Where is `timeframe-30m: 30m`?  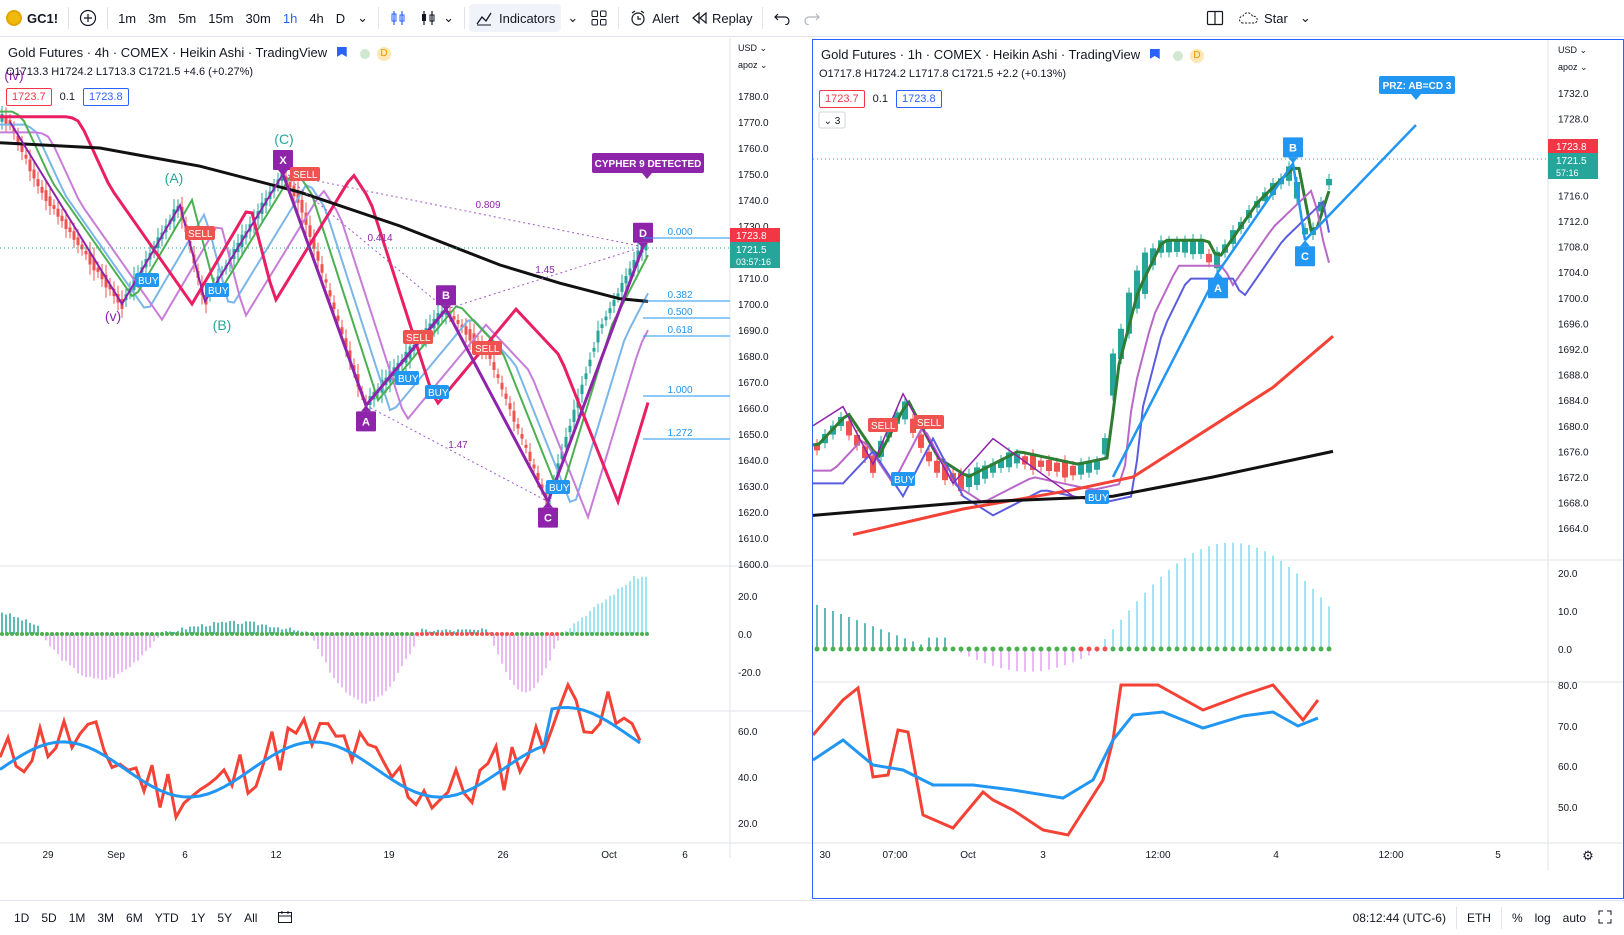
timeframe-30m: 30m is located at coordinates (258, 18).